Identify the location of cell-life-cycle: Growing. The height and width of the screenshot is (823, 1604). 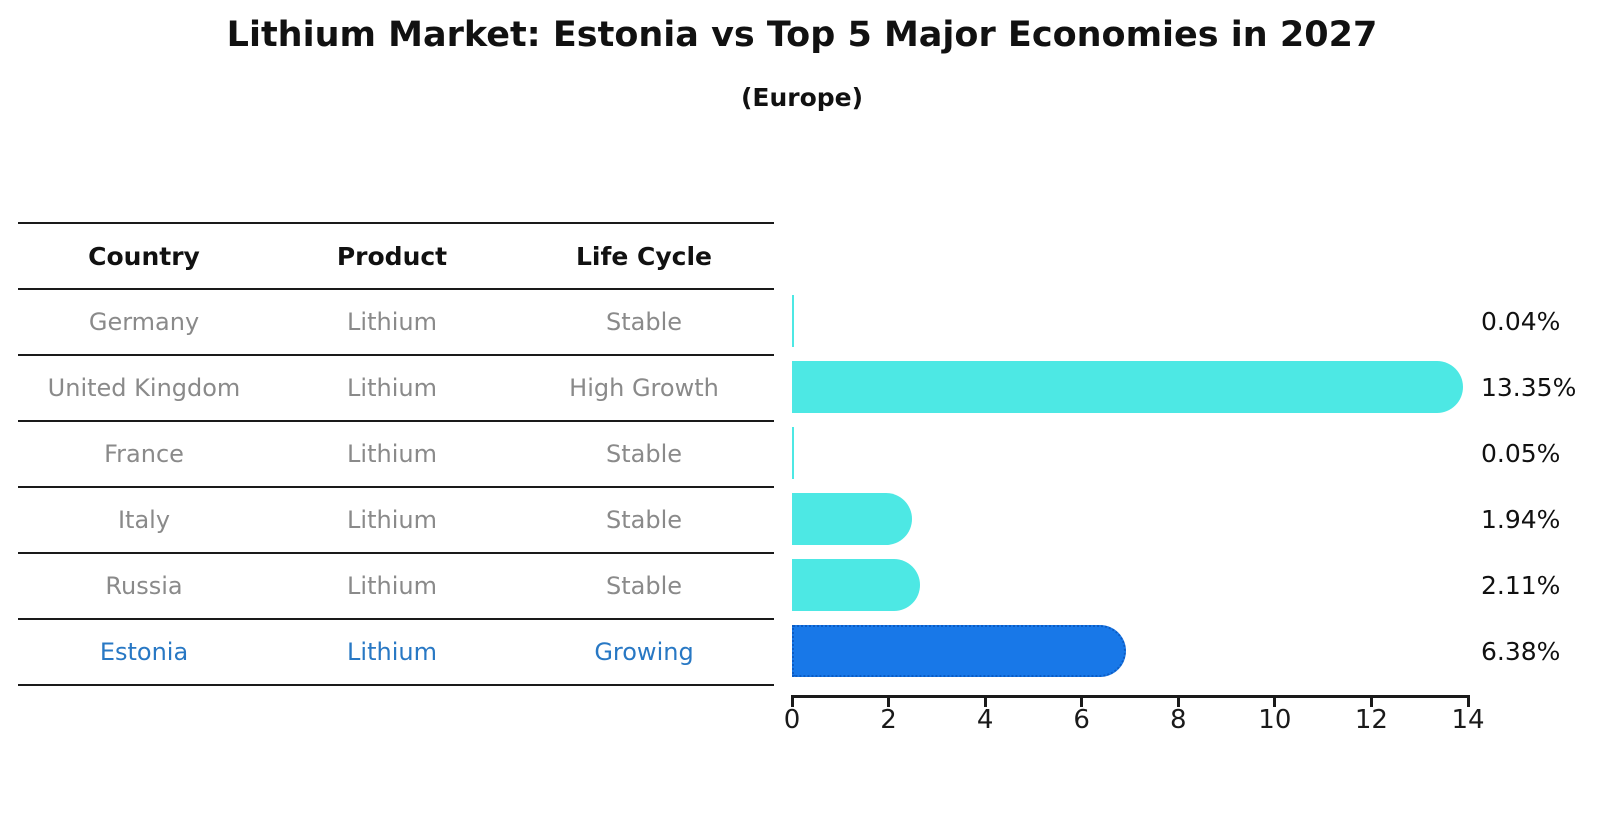
(644, 652).